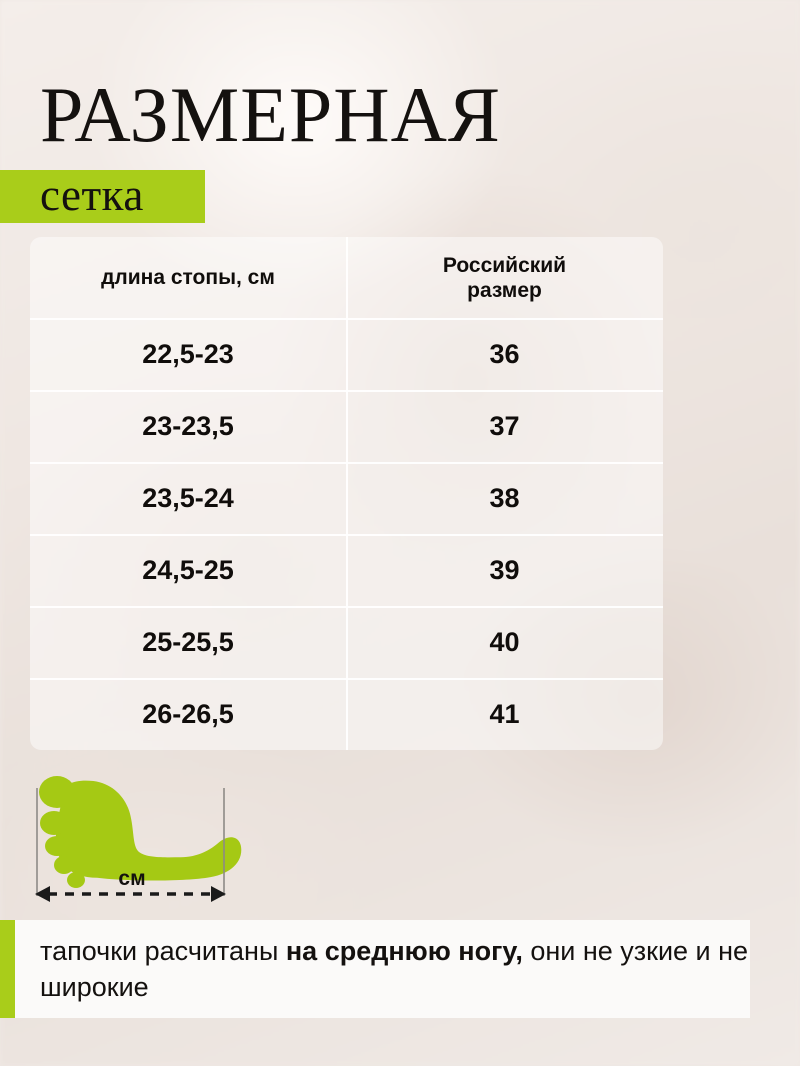  What do you see at coordinates (504, 290) in the screenshot?
I see `column-header-ru-size-line2: размер` at bounding box center [504, 290].